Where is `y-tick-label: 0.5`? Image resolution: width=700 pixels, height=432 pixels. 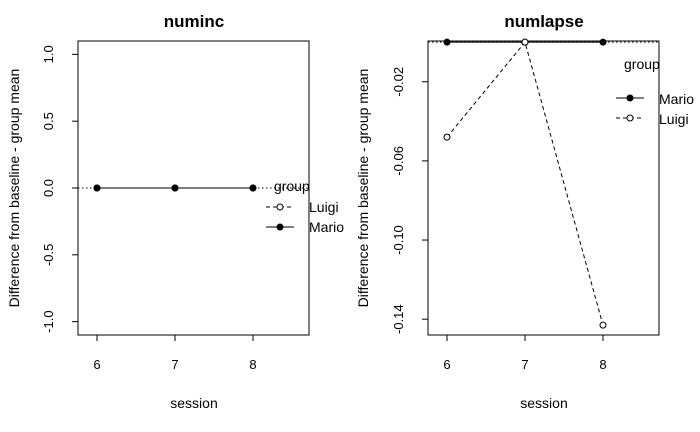
y-tick-label: 0.5 is located at coordinates (48, 121).